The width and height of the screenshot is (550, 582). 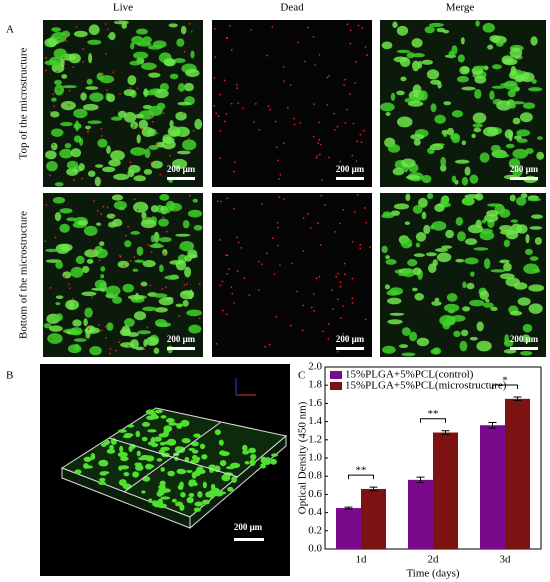 What do you see at coordinates (123, 8) in the screenshot?
I see `column-label: Live` at bounding box center [123, 8].